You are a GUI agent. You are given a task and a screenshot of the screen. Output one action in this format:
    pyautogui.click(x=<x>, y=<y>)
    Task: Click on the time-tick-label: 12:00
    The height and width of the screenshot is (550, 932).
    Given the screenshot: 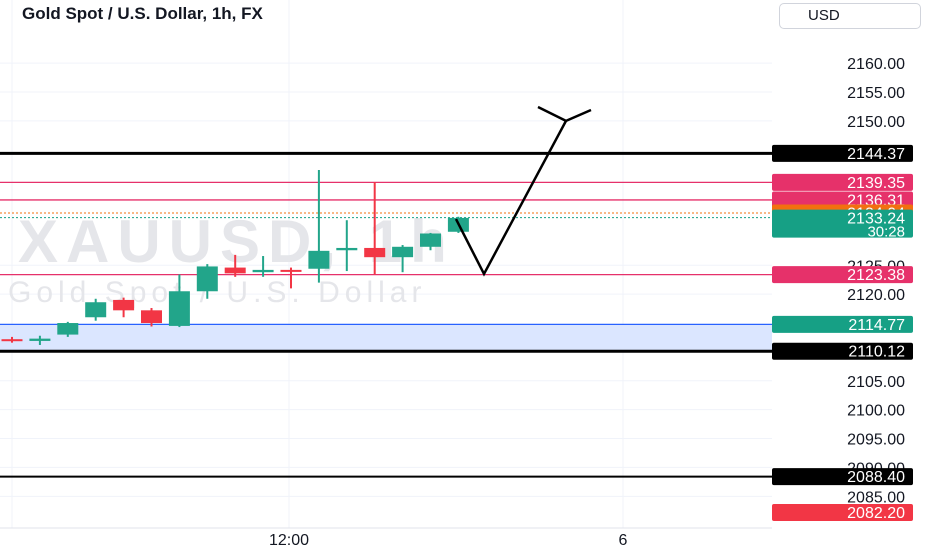 What is the action you would take?
    pyautogui.click(x=289, y=540)
    